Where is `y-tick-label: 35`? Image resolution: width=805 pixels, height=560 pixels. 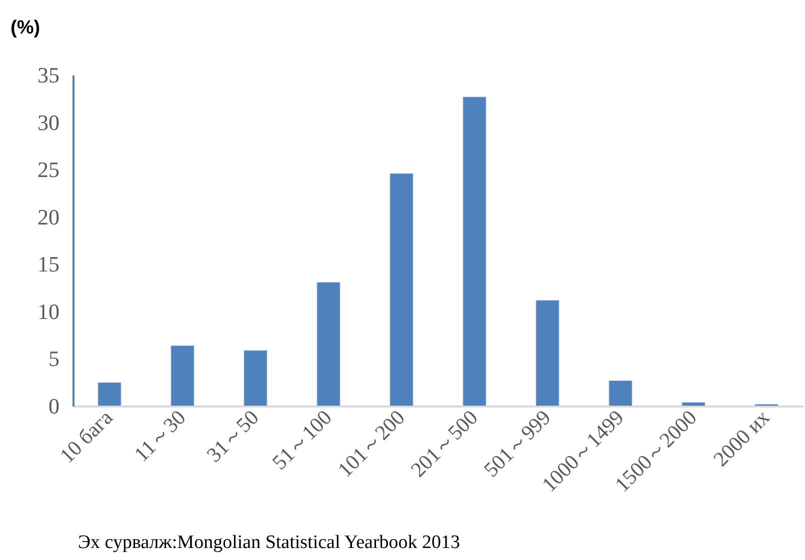 y-tick-label: 35 is located at coordinates (49, 75).